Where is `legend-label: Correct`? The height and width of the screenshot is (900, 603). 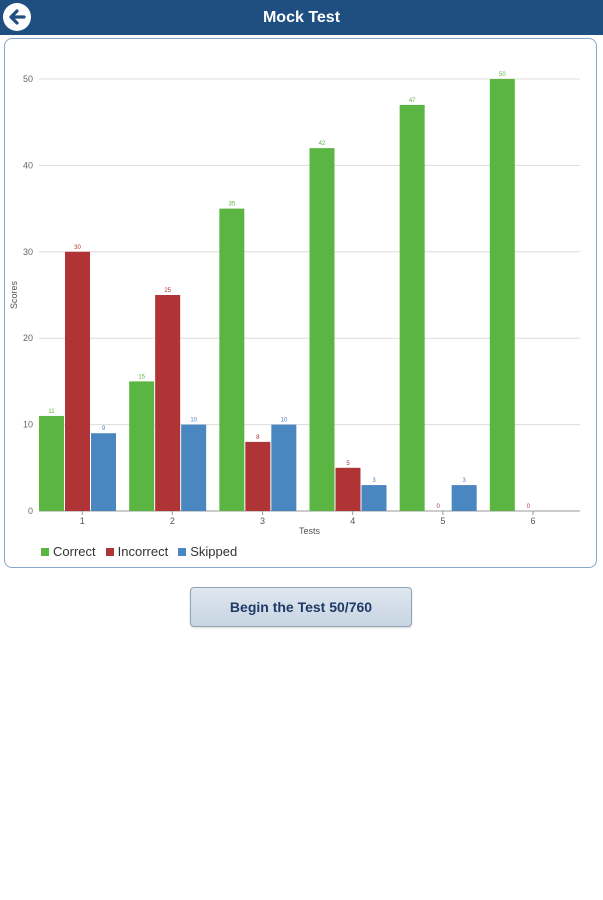
legend-label: Correct is located at coordinates (74, 551).